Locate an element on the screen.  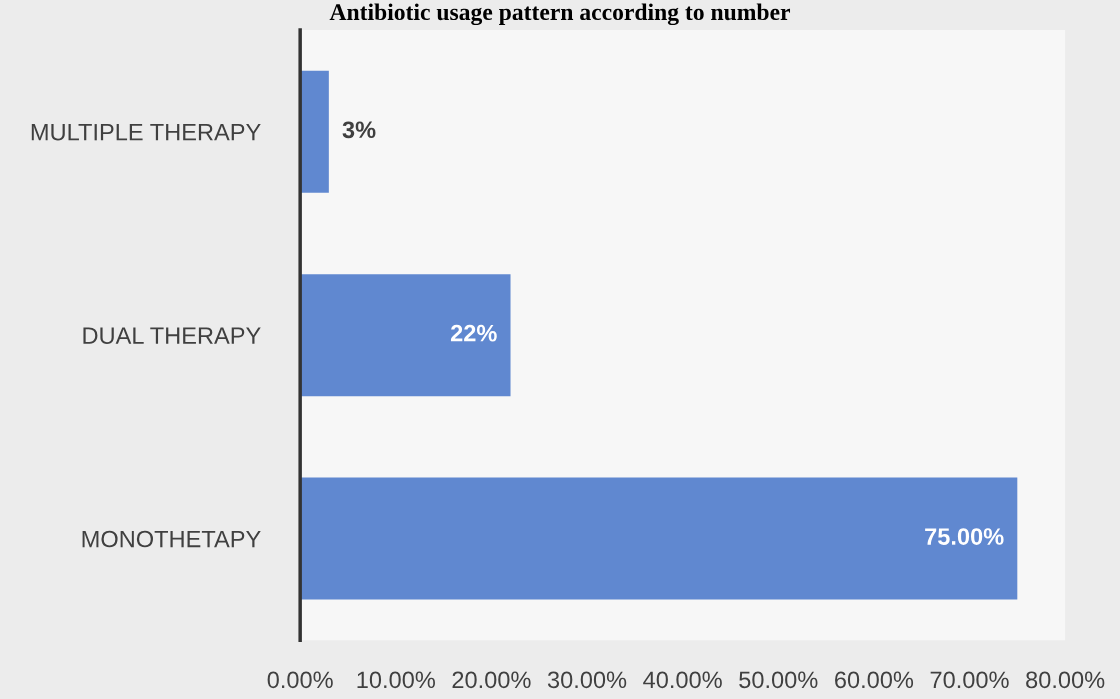
x-tick-label: 60.00% is located at coordinates (874, 680).